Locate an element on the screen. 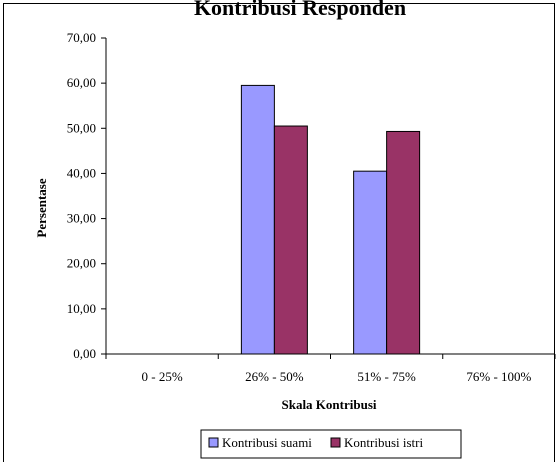  x-axis-title: Skala Kontribusi is located at coordinates (328, 404).